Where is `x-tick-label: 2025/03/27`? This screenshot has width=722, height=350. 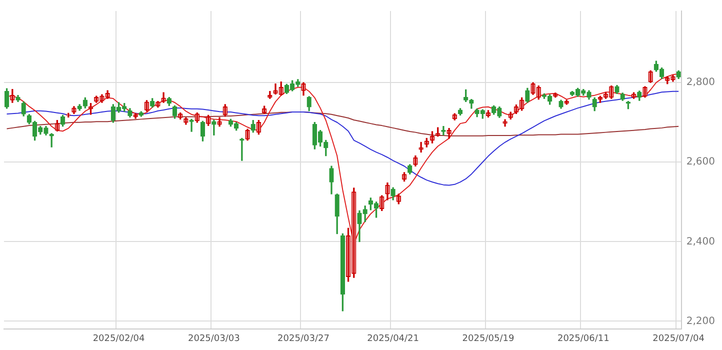
x-tick-label: 2025/03/27 is located at coordinates (304, 339).